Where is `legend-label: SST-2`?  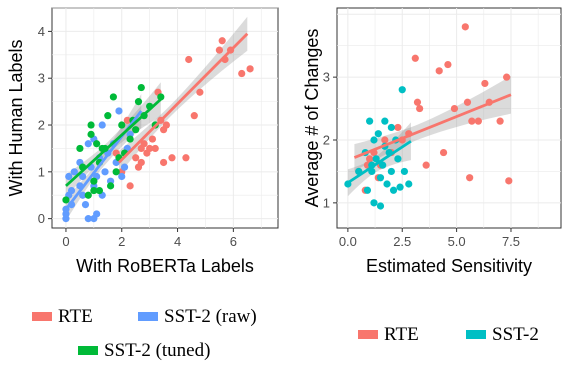
legend-label: SST-2 is located at coordinates (515, 334).